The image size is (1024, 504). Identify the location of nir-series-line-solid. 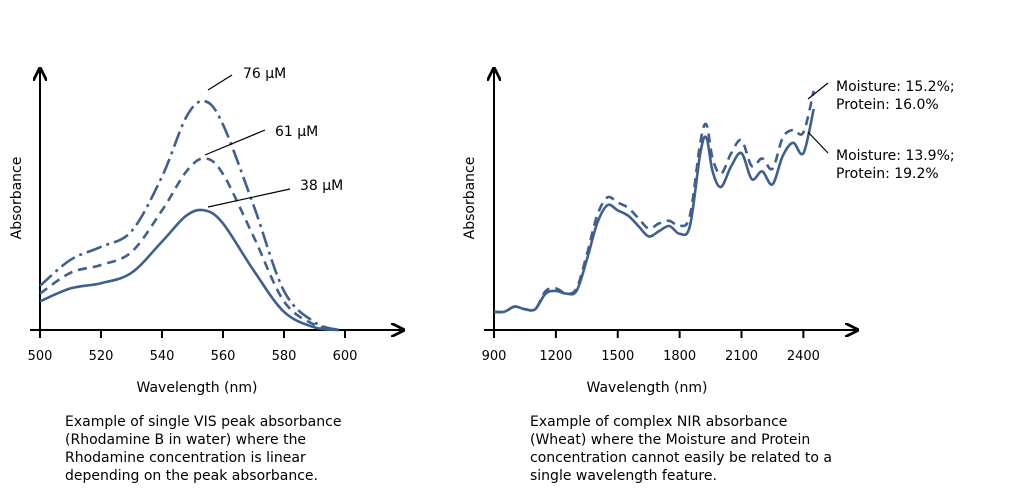
(654, 211).